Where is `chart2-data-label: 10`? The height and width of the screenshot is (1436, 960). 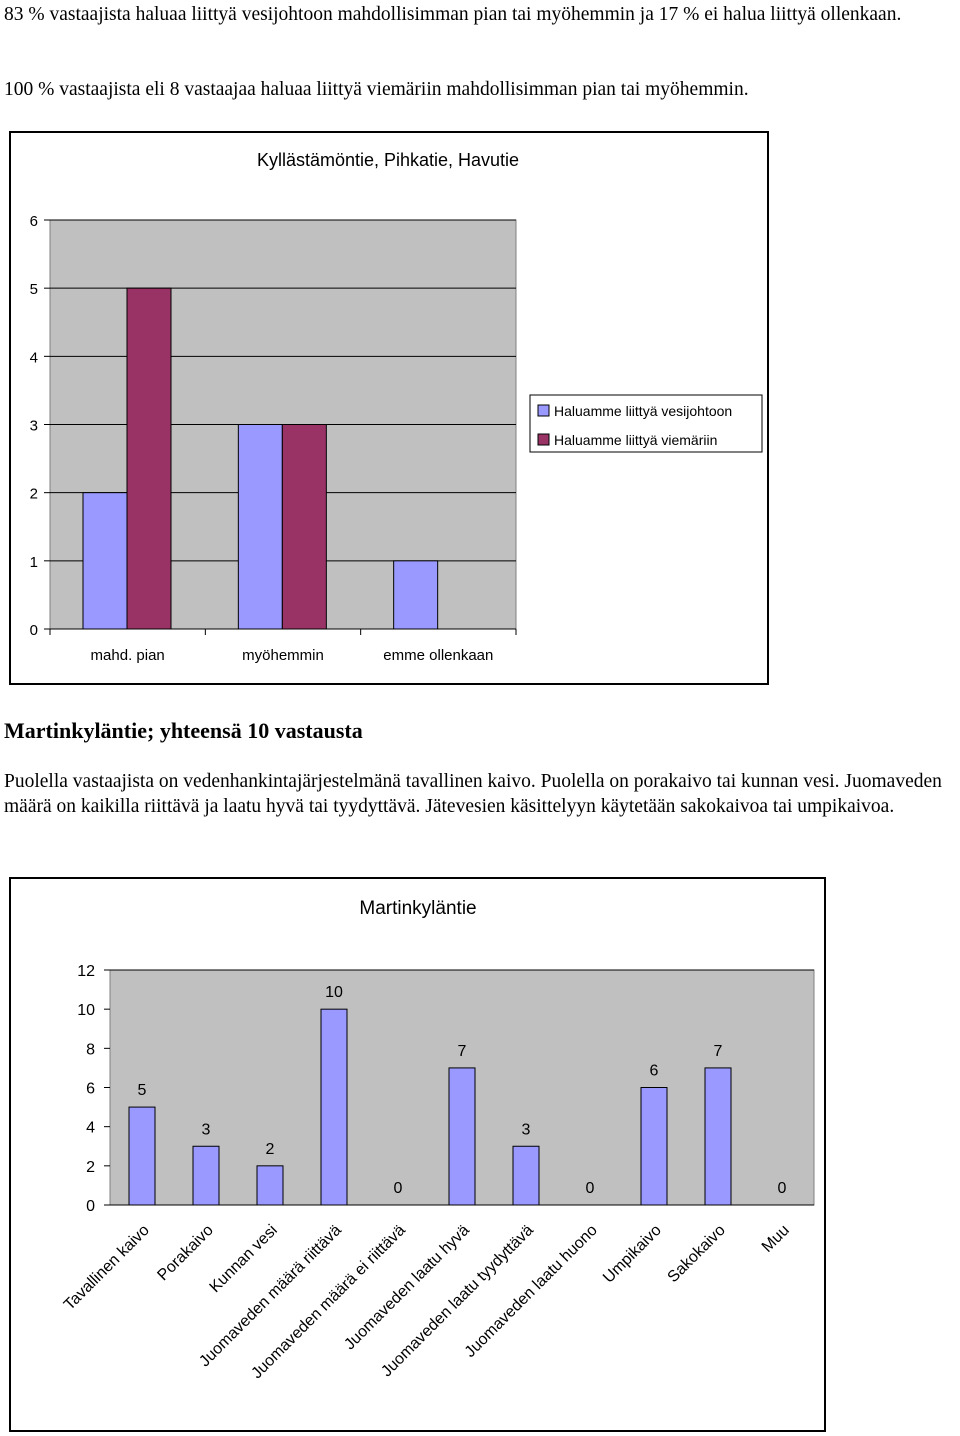 chart2-data-label: 10 is located at coordinates (334, 992).